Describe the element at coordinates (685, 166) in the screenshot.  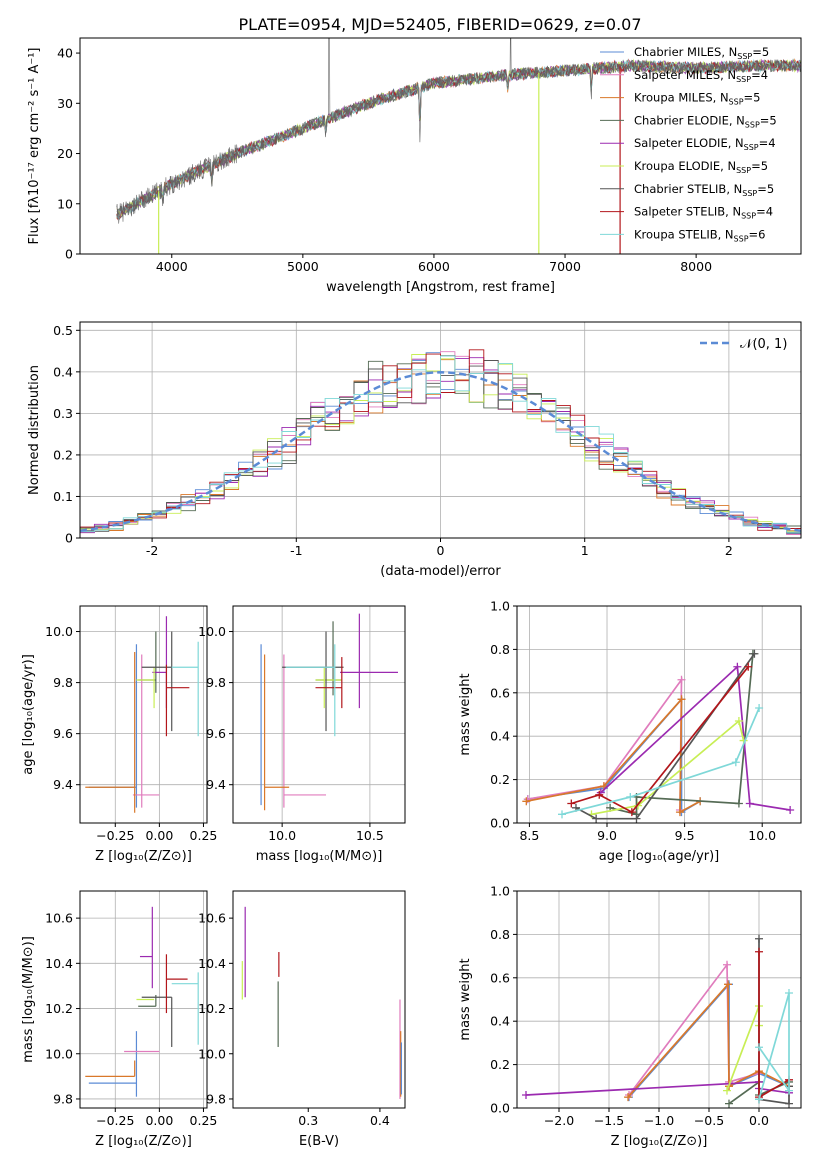
I see `legend-label-name: Kroupa ELODIE, N` at that location.